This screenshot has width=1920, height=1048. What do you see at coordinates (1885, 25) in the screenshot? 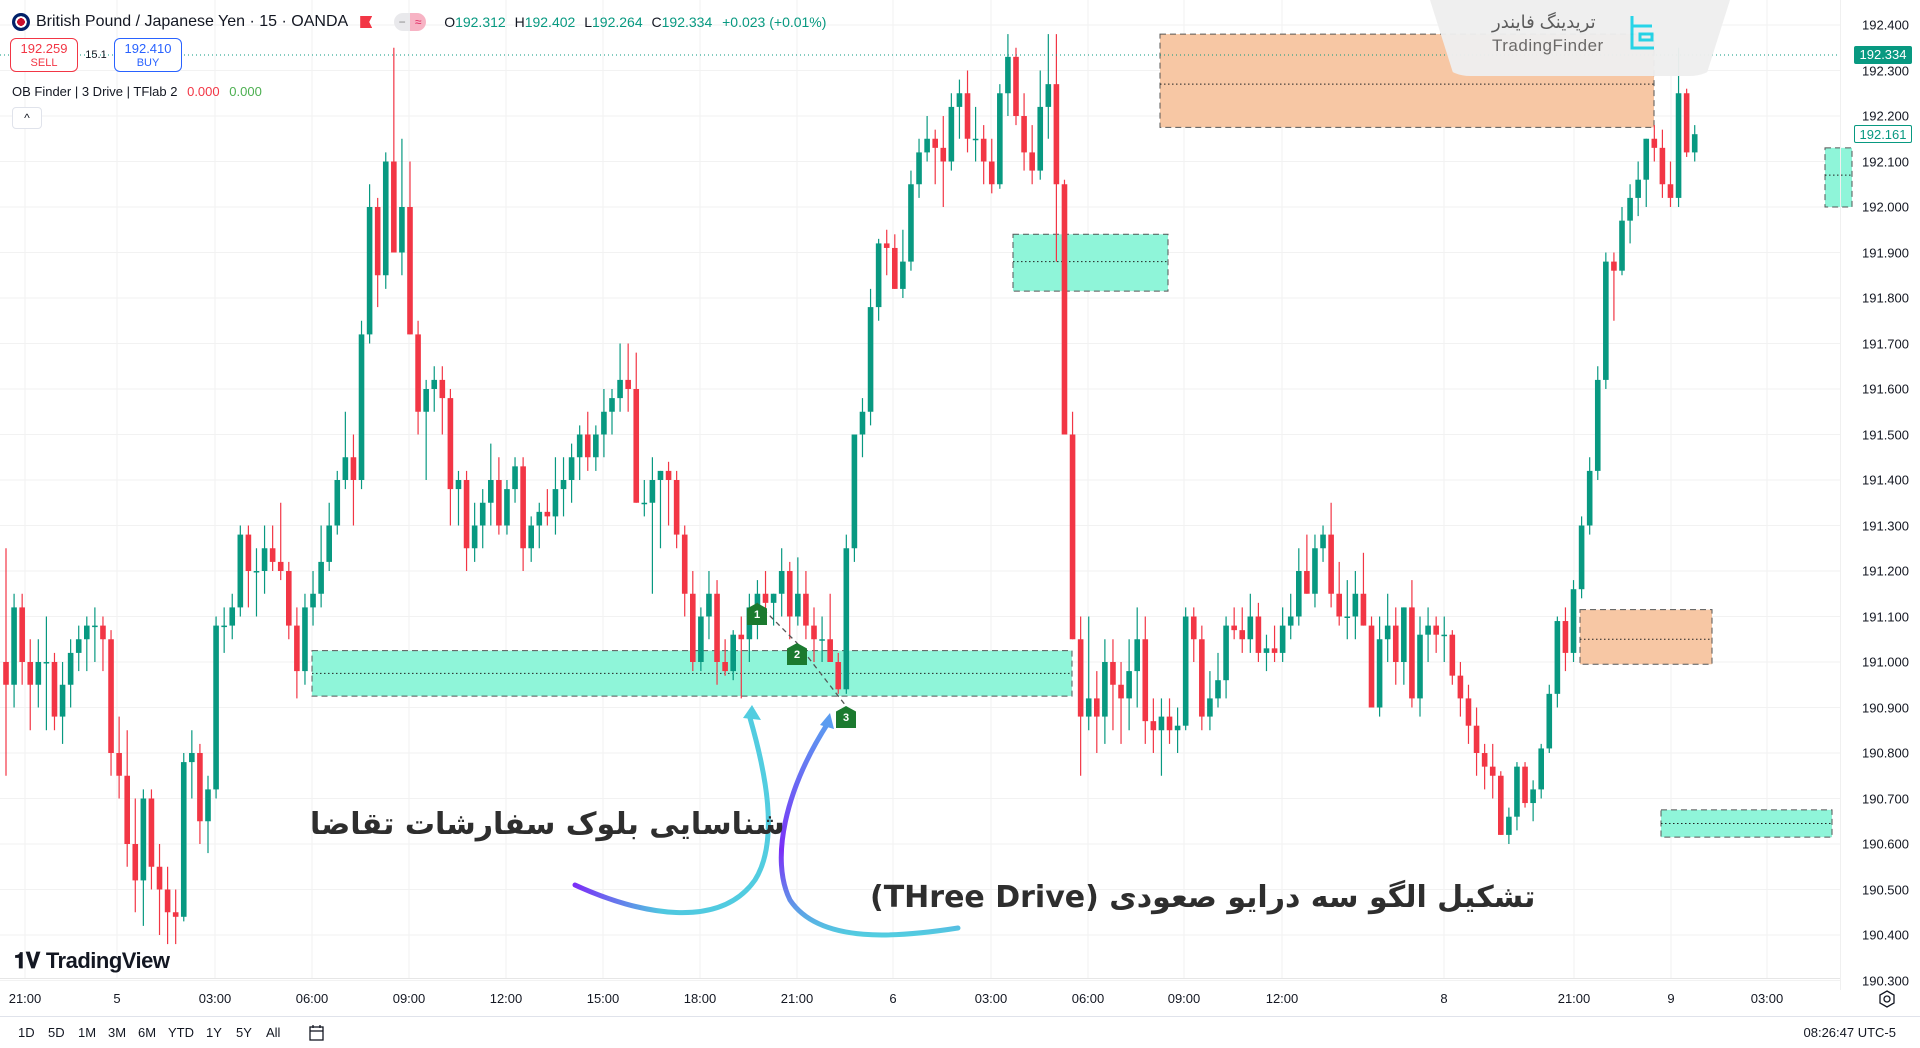
I see `price-tick: 192.400` at bounding box center [1885, 25].